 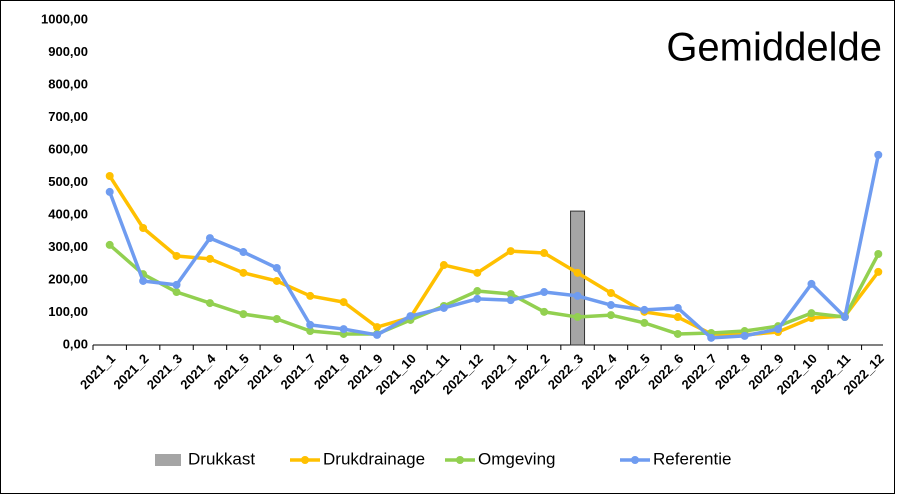 What do you see at coordinates (75, 343) in the screenshot?
I see `y-tick-label: 0,00` at bounding box center [75, 343].